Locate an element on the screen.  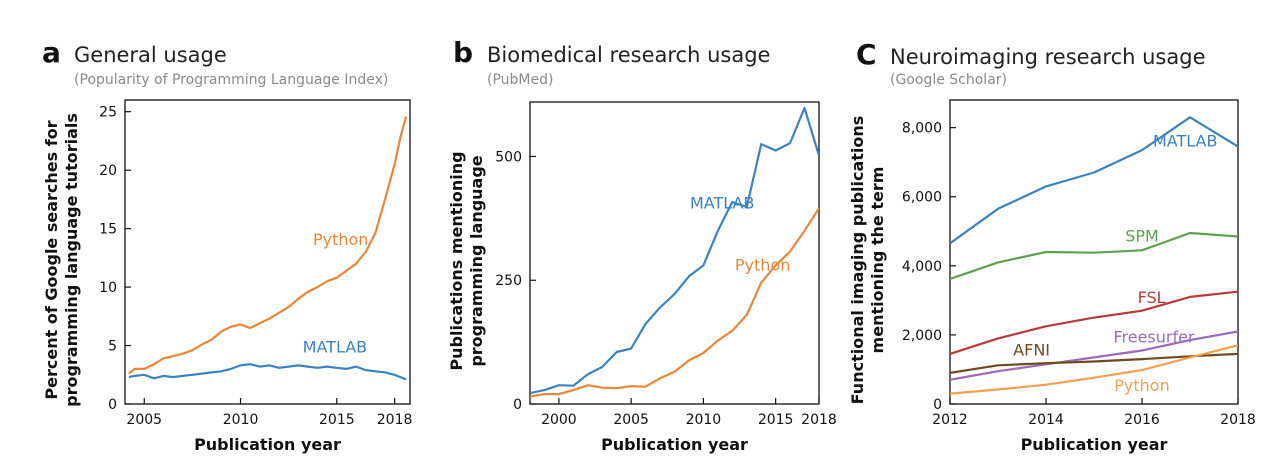
y-axis-label: Functional imaging publications is located at coordinates (857, 260).